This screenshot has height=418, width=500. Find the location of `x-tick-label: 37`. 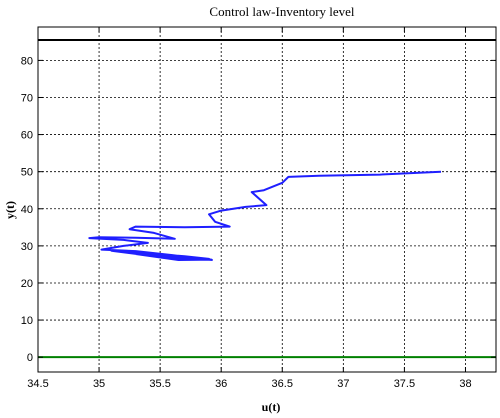

x-tick-label: 37 is located at coordinates (343, 384).